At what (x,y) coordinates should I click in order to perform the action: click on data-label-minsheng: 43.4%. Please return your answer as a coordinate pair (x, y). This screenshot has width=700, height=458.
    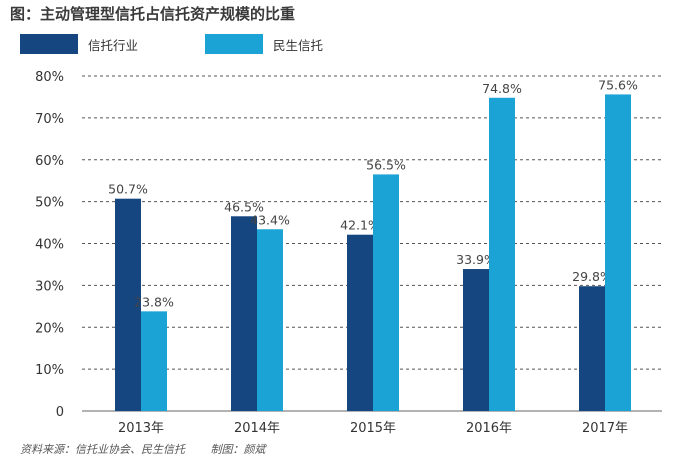
    Looking at the image, I should click on (270, 219).